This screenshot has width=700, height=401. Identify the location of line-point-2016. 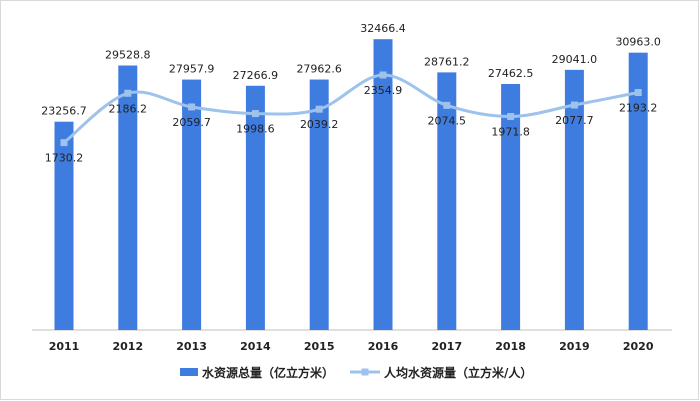
(383, 75).